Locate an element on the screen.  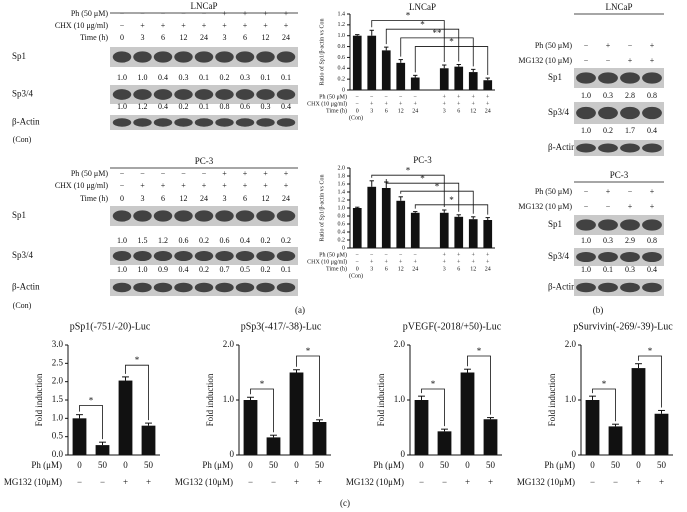
x-row-label: MG132 (10μM) is located at coordinates (546, 482).